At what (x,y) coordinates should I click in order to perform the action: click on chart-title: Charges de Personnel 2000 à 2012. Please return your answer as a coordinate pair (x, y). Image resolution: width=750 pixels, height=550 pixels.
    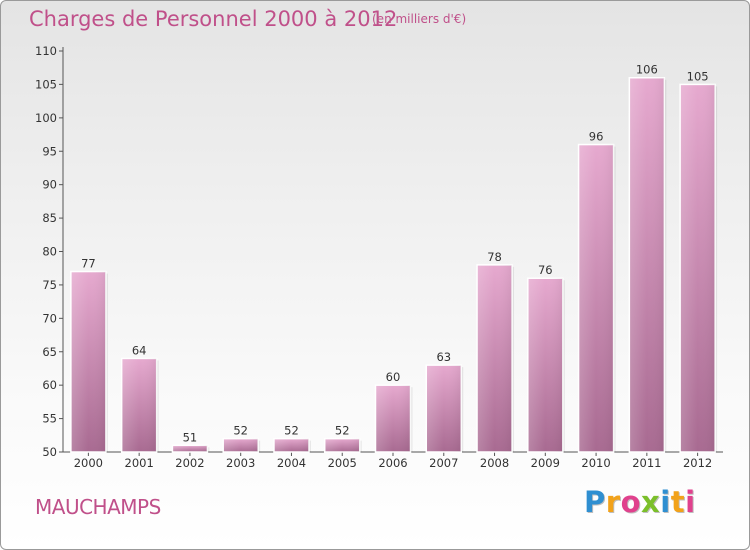
    Looking at the image, I should click on (213, 19).